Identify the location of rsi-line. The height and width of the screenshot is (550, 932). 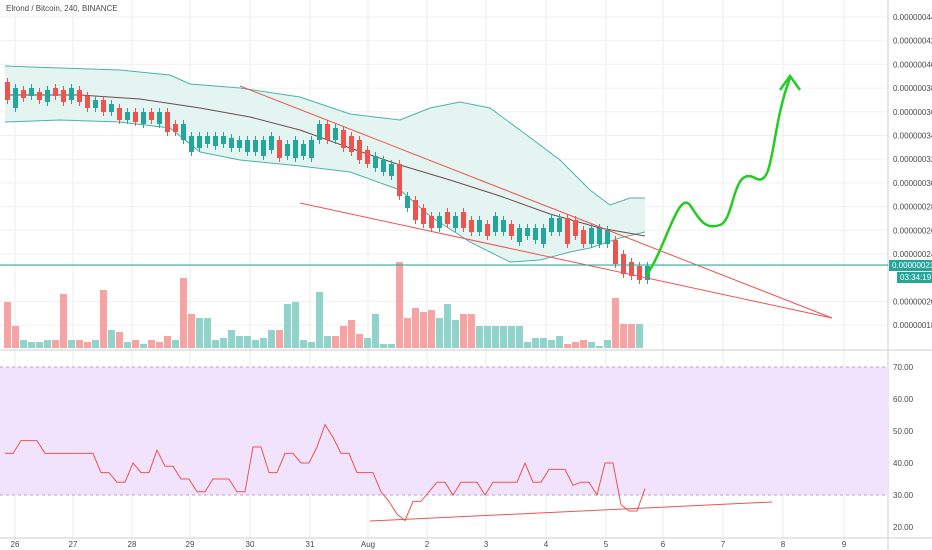
(325, 472).